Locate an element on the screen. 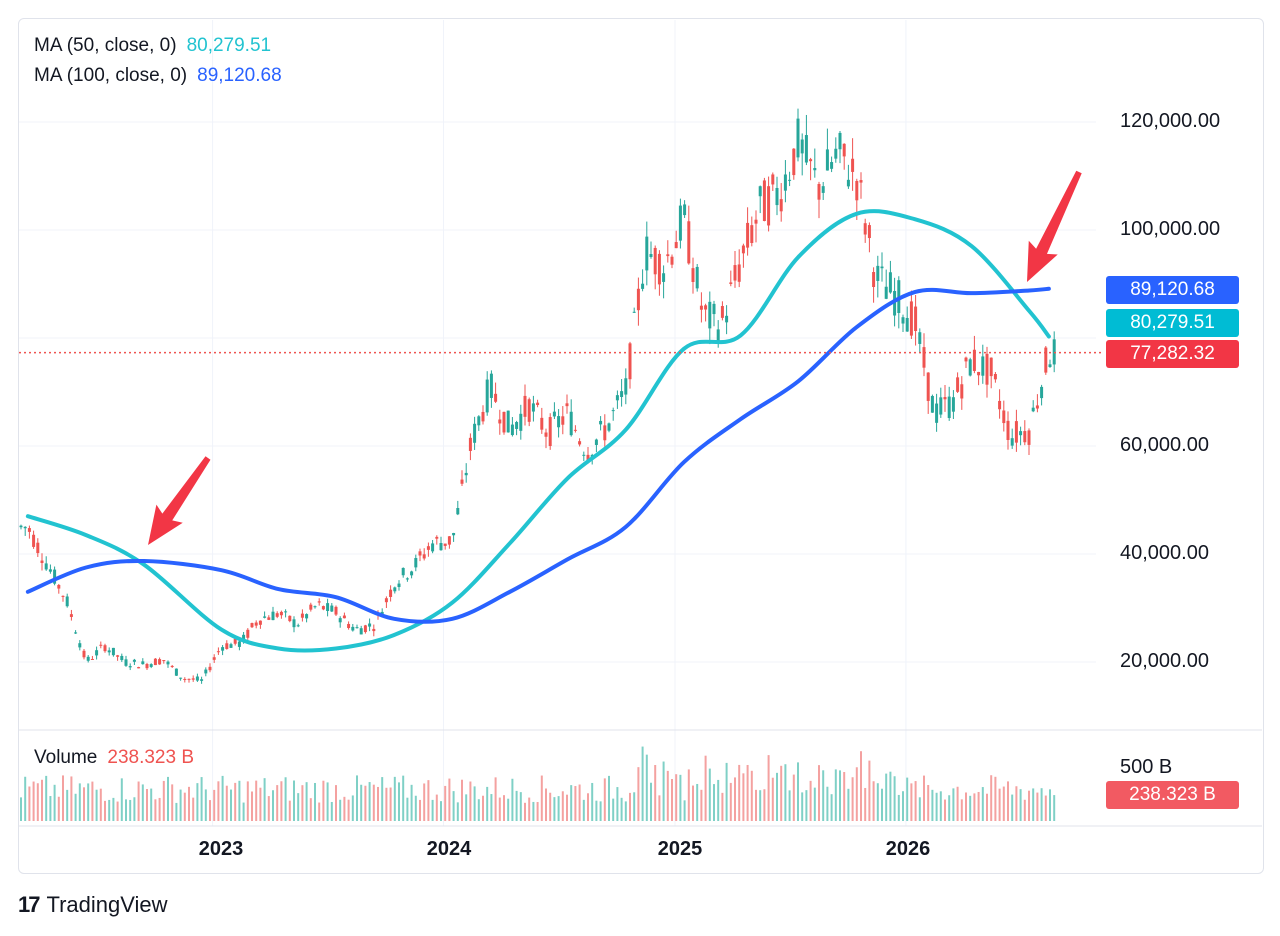 This screenshot has width=1280, height=936. tradingview-brand: 17 TradingView is located at coordinates (93, 905).